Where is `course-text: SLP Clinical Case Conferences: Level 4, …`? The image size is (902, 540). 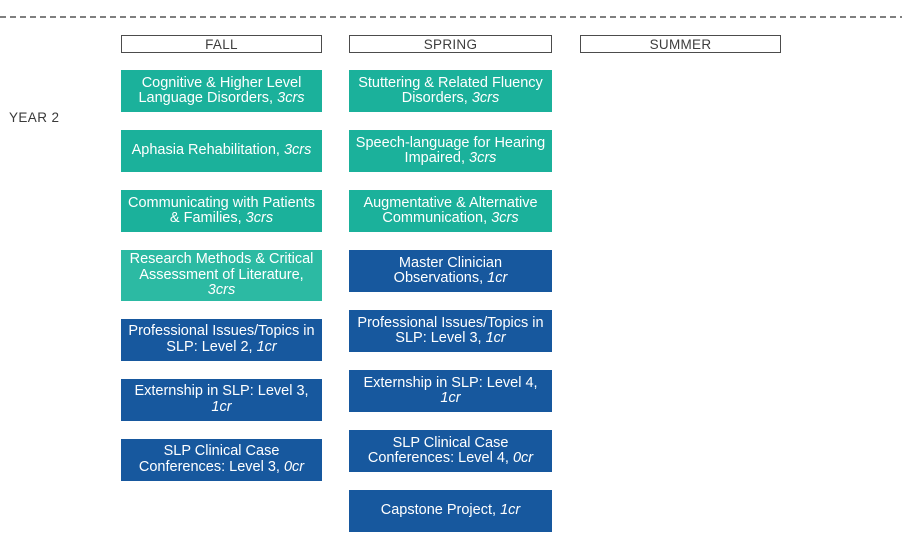 course-text: SLP Clinical Case Conferences: Level 4, … is located at coordinates (450, 450).